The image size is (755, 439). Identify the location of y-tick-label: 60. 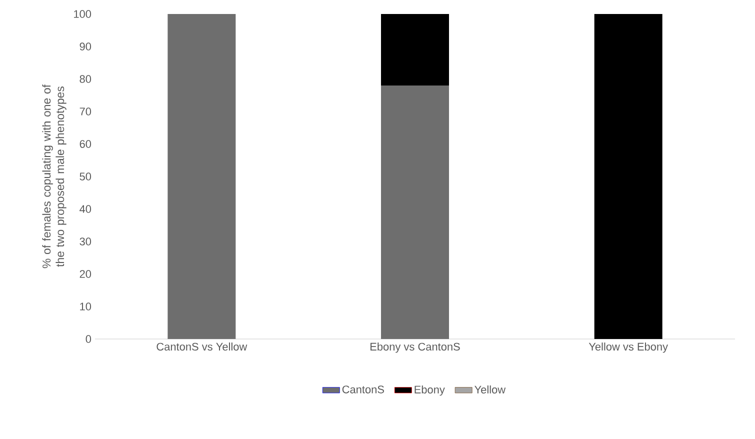
(86, 144).